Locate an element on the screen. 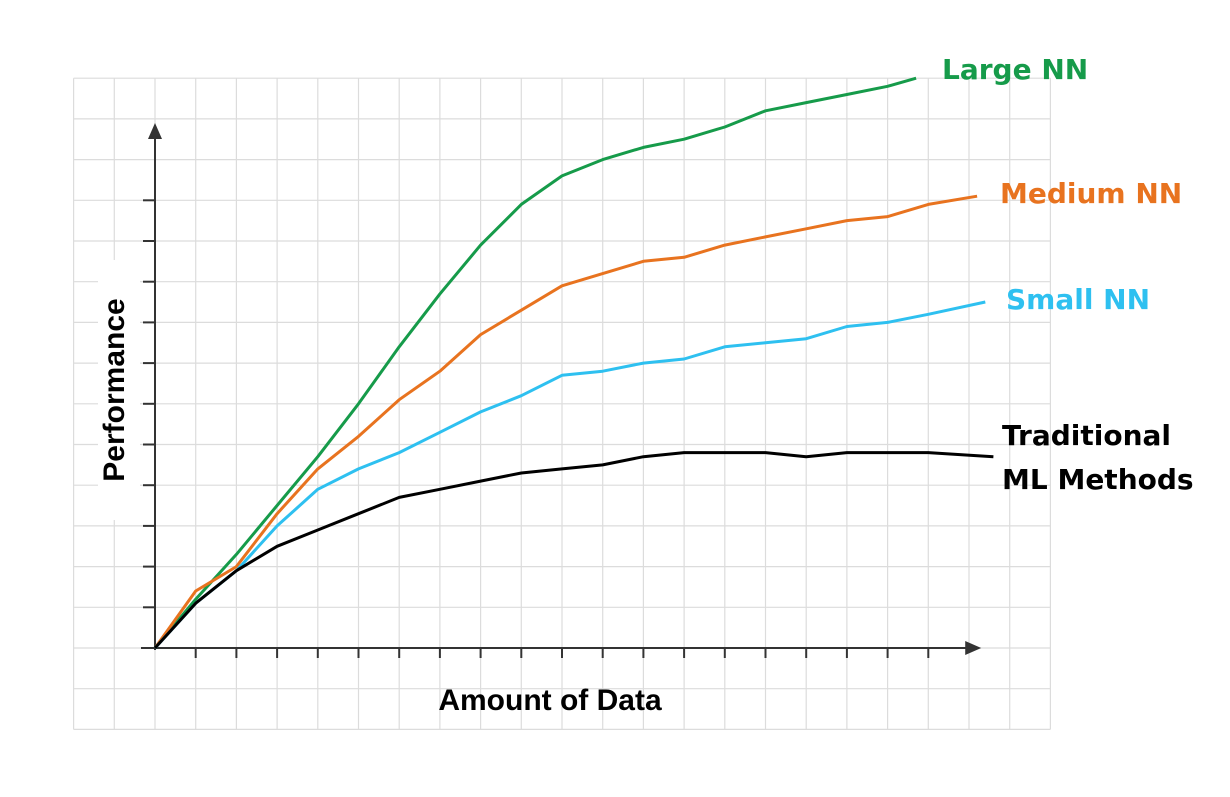 The width and height of the screenshot is (1230, 797). series-label: Large NN is located at coordinates (1015, 69).